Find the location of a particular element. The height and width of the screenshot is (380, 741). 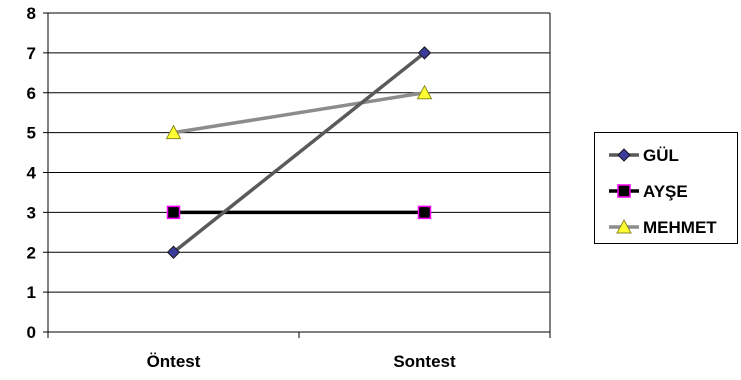

y-tick-label: 0 is located at coordinates (31, 332).